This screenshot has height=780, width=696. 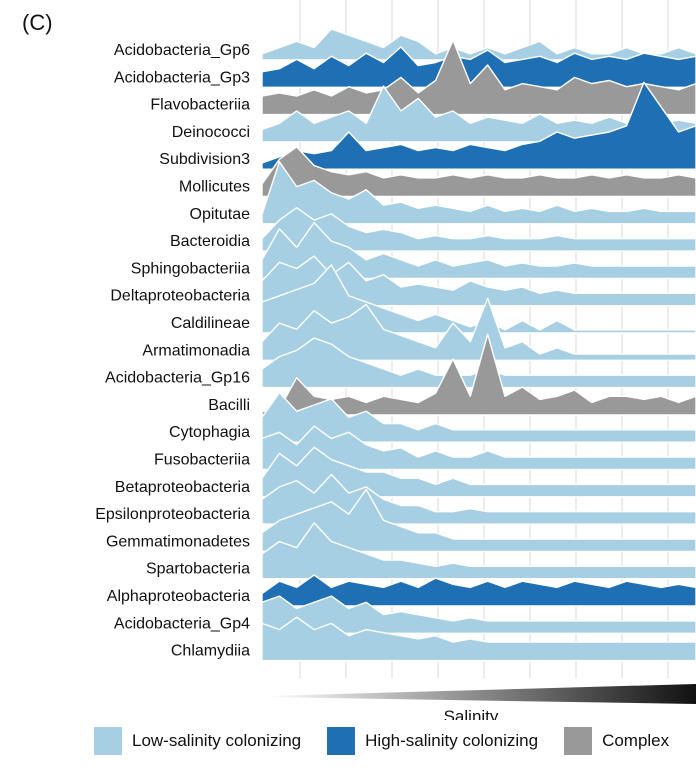 I want to click on ridge-betaproteobacteria, so click(x=478, y=472).